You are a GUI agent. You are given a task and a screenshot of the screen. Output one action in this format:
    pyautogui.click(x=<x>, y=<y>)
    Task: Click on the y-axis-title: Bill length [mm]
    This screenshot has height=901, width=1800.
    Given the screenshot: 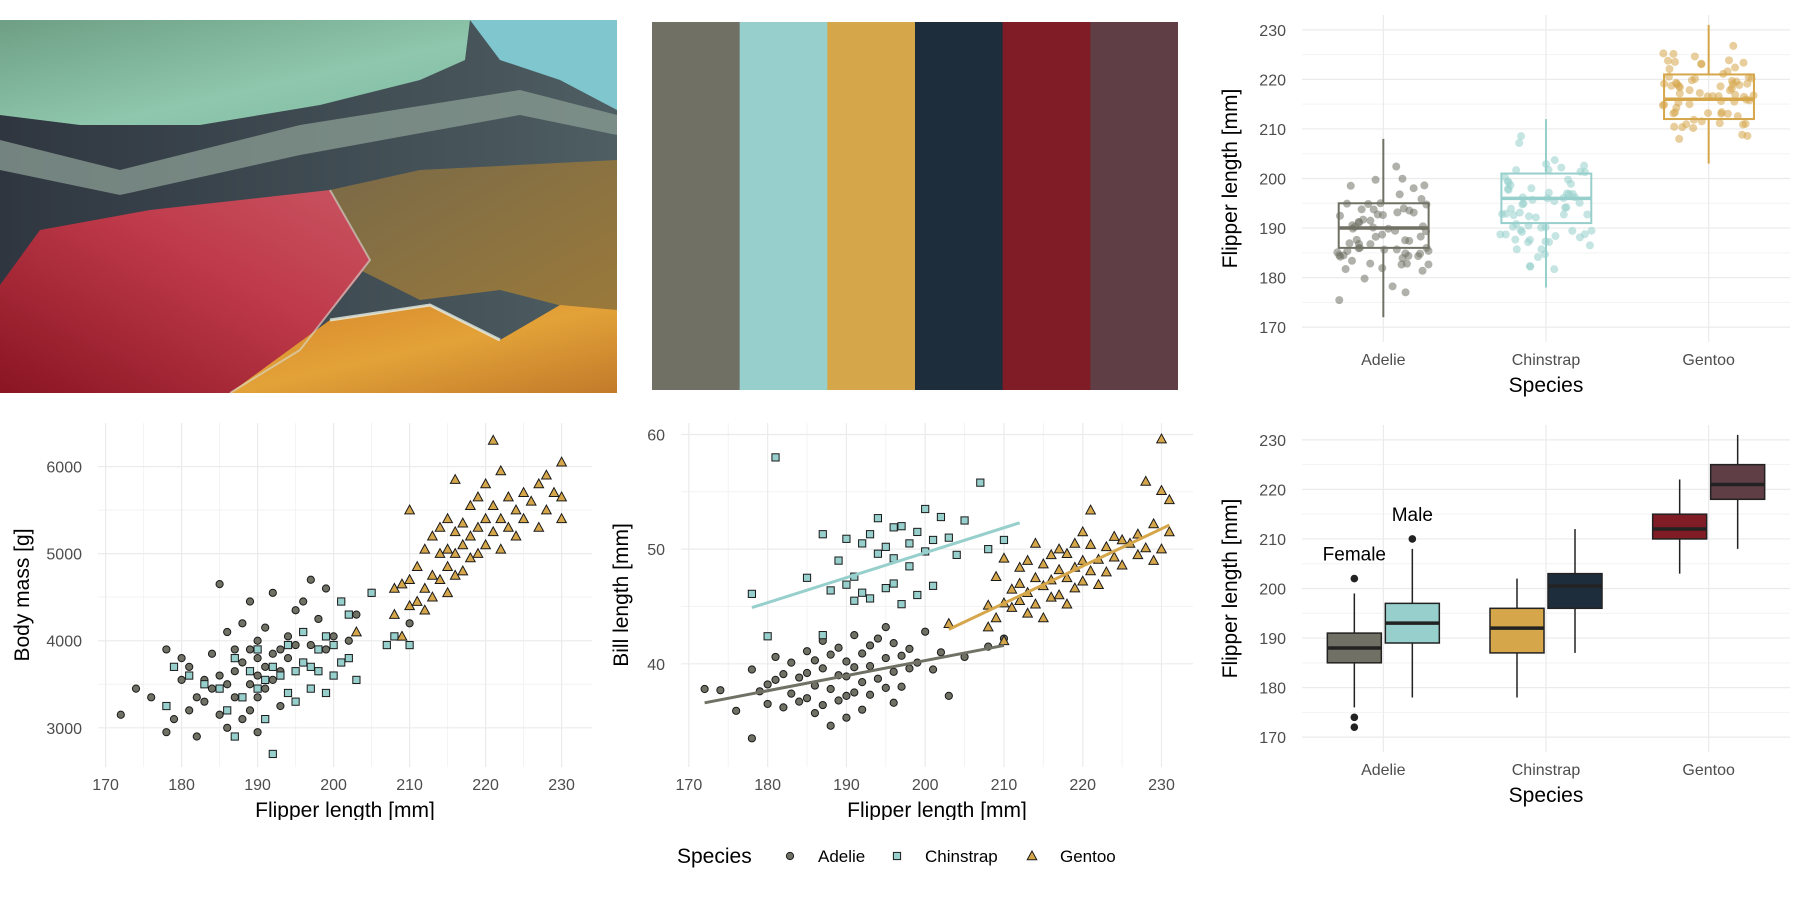 What is the action you would take?
    pyautogui.click(x=621, y=595)
    